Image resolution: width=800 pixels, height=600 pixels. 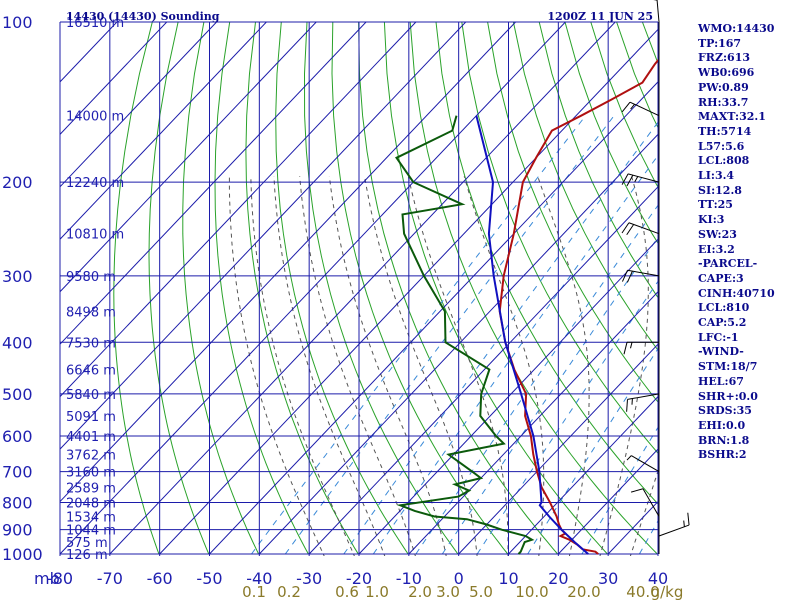 I want to click on index-item: SI:12.8, so click(x=720, y=190).